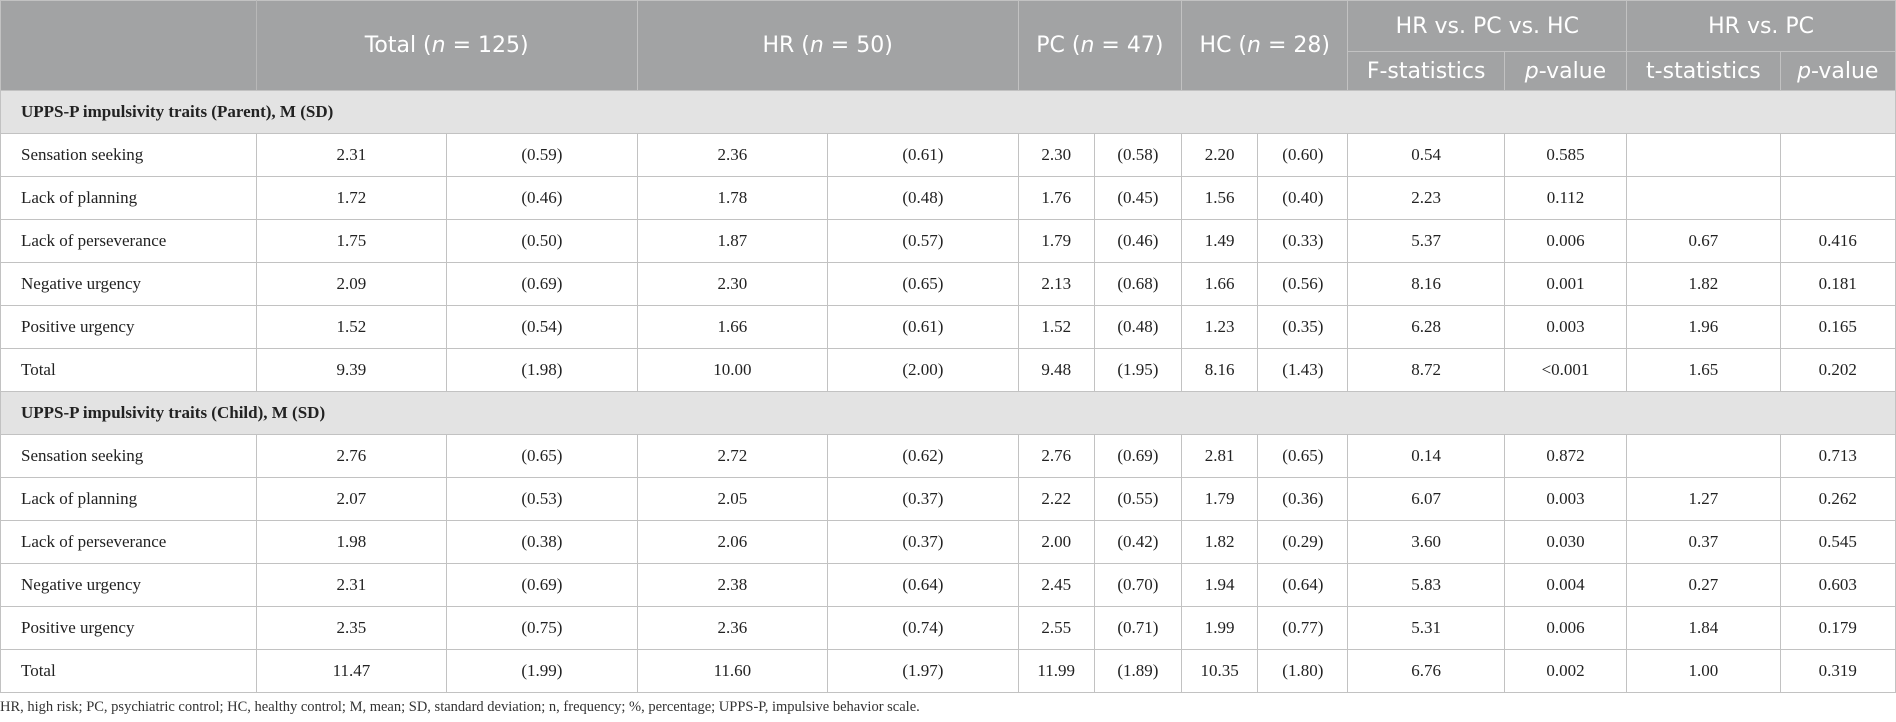 The height and width of the screenshot is (722, 1896). Describe the element at coordinates (1565, 456) in the screenshot. I see `table-cell: 0.872` at that location.